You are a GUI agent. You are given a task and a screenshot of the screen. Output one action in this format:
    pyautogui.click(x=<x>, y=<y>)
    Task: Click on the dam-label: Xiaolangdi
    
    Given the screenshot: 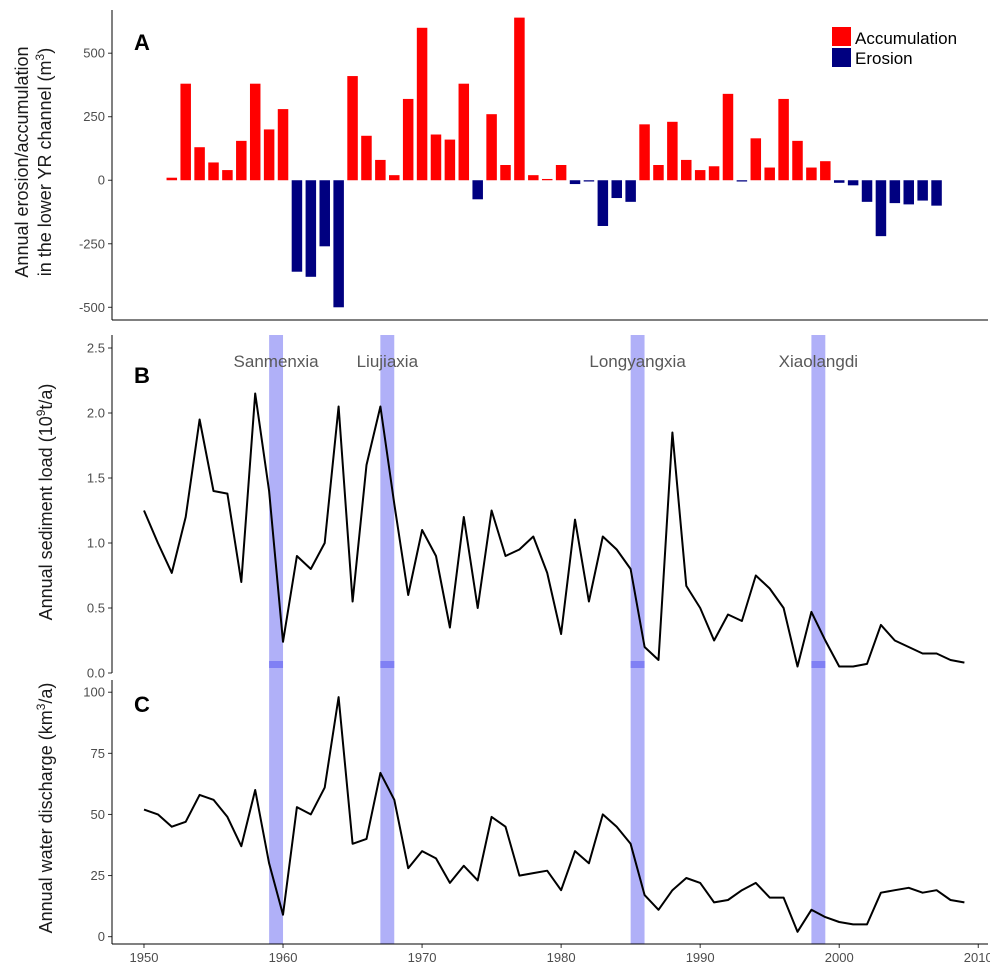 What is the action you would take?
    pyautogui.click(x=818, y=361)
    